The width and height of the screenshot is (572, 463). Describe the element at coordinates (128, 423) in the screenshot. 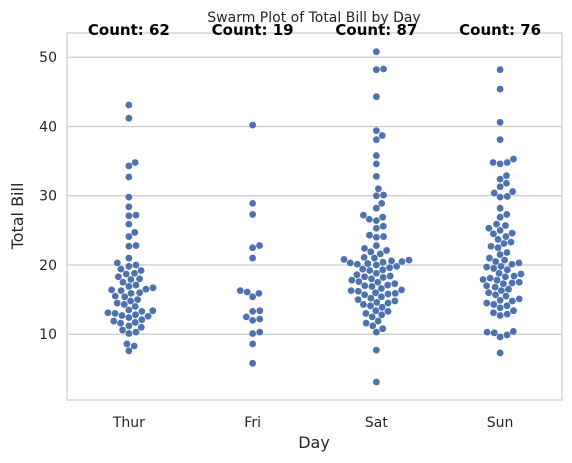

I see `x-tick-label: Thur` at that location.